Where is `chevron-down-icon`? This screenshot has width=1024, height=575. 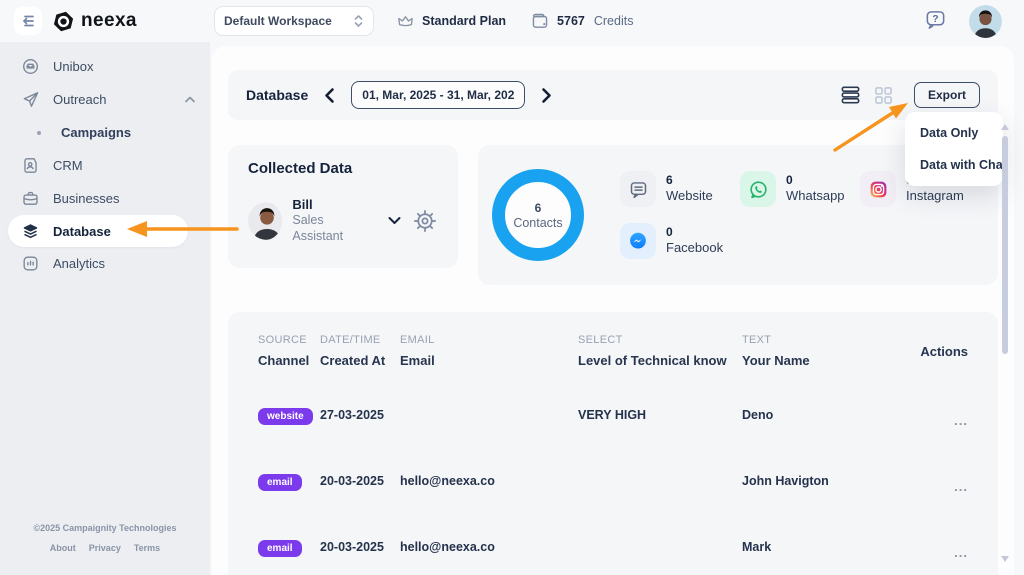
chevron-down-icon is located at coordinates (394, 220).